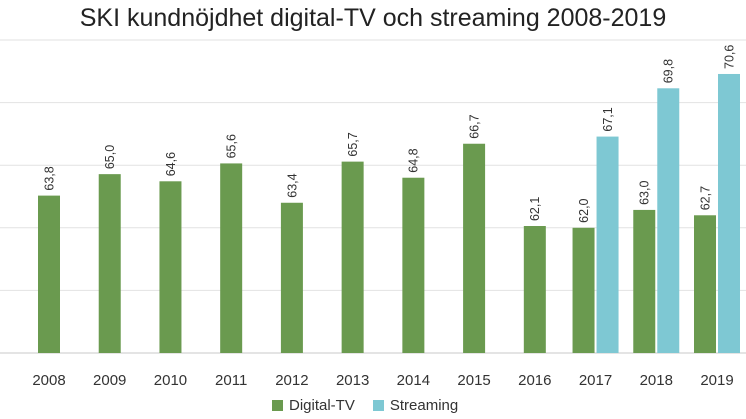 The width and height of the screenshot is (746, 419). What do you see at coordinates (378, 405) in the screenshot?
I see `legend-swatch-streaming` at bounding box center [378, 405].